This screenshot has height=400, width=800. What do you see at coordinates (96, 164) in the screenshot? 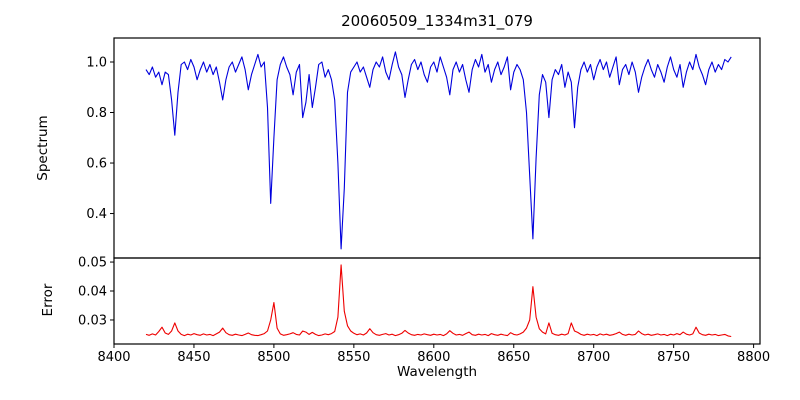
I see `y-tick-label: 0.6` at bounding box center [96, 164].